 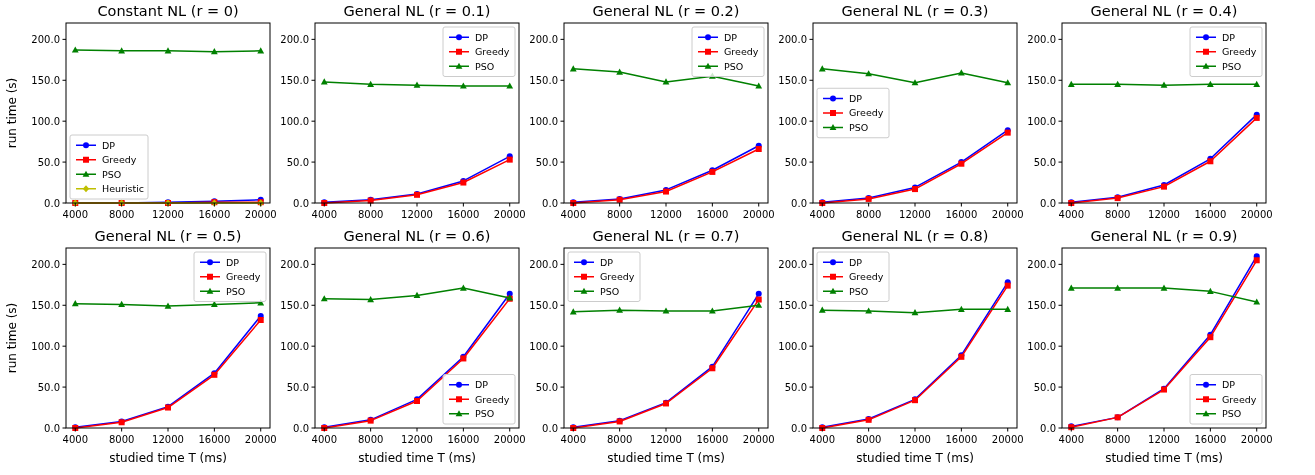 What do you see at coordinates (1164, 11) in the screenshot?
I see `chart-title: General NL (r = 0.4)` at bounding box center [1164, 11].